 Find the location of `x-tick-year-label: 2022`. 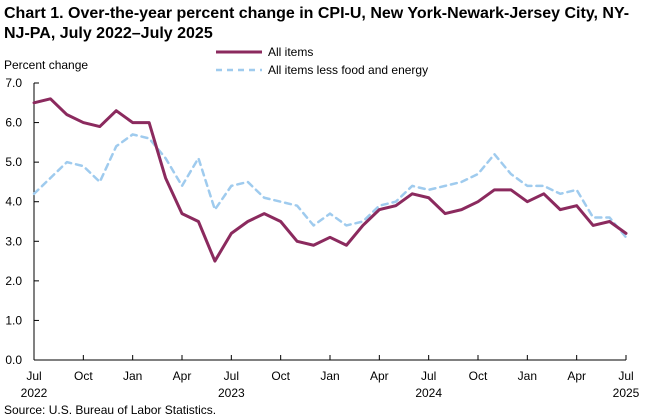

x-tick-year-label: 2022 is located at coordinates (34, 393).